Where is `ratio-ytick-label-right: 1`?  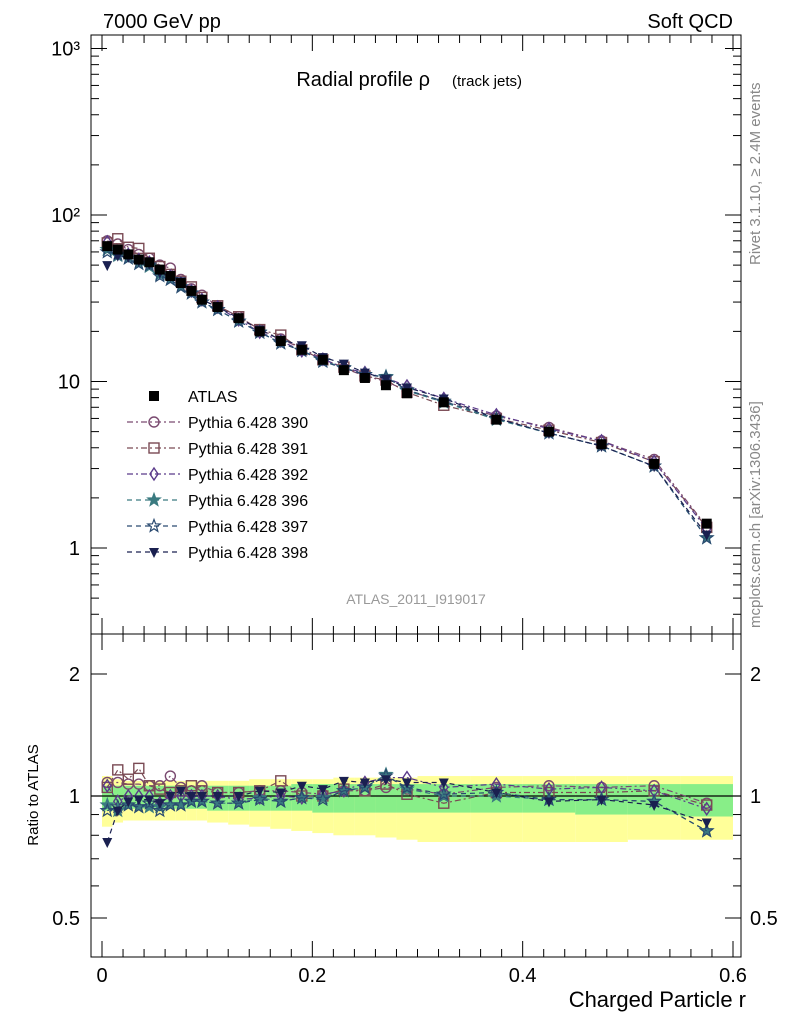 ratio-ytick-label-right: 1 is located at coordinates (755, 797).